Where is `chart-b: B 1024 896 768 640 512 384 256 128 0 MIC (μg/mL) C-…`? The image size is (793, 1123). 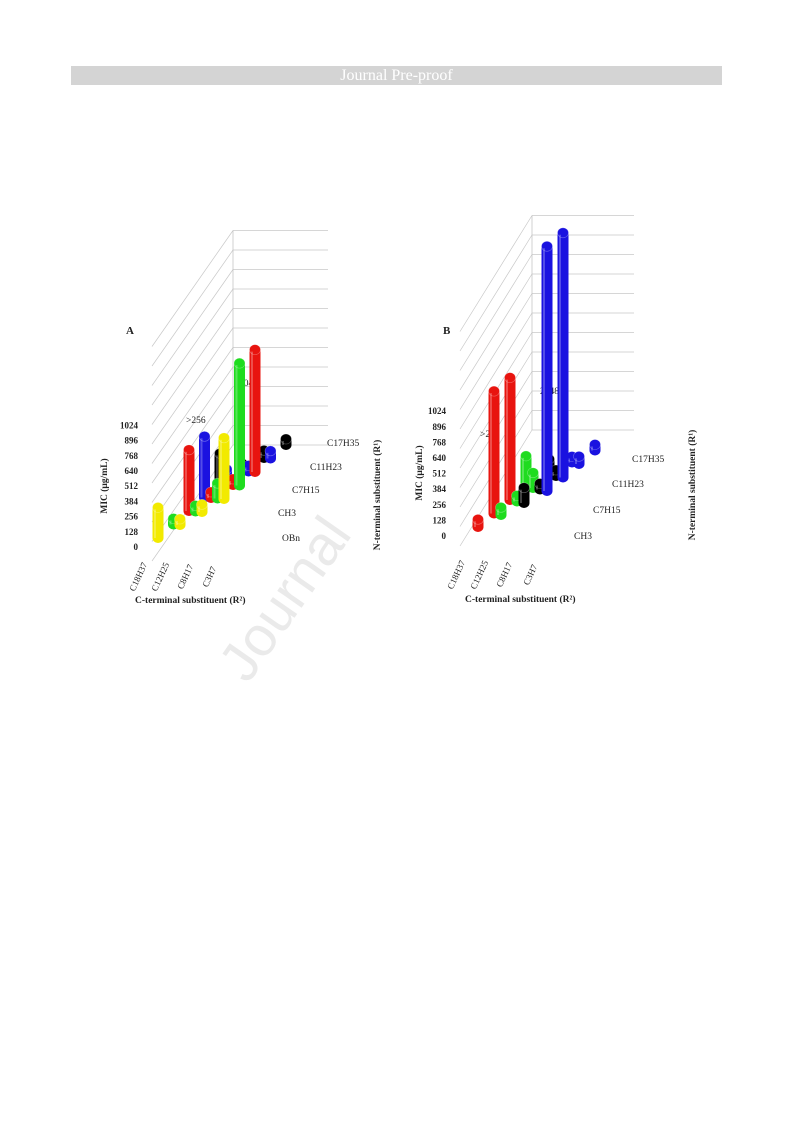
chart-b: B 1024 896 768 640 512 384 256 128 0 MIC (μg/mL) C-… is located at coordinates (556, 410).